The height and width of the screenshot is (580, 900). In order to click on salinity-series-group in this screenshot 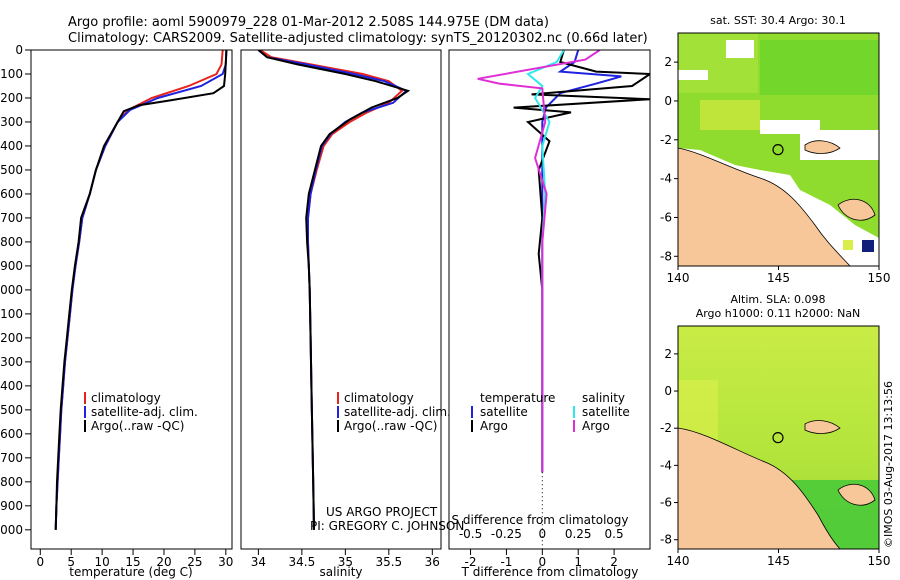, I will do `click(334, 290)`.